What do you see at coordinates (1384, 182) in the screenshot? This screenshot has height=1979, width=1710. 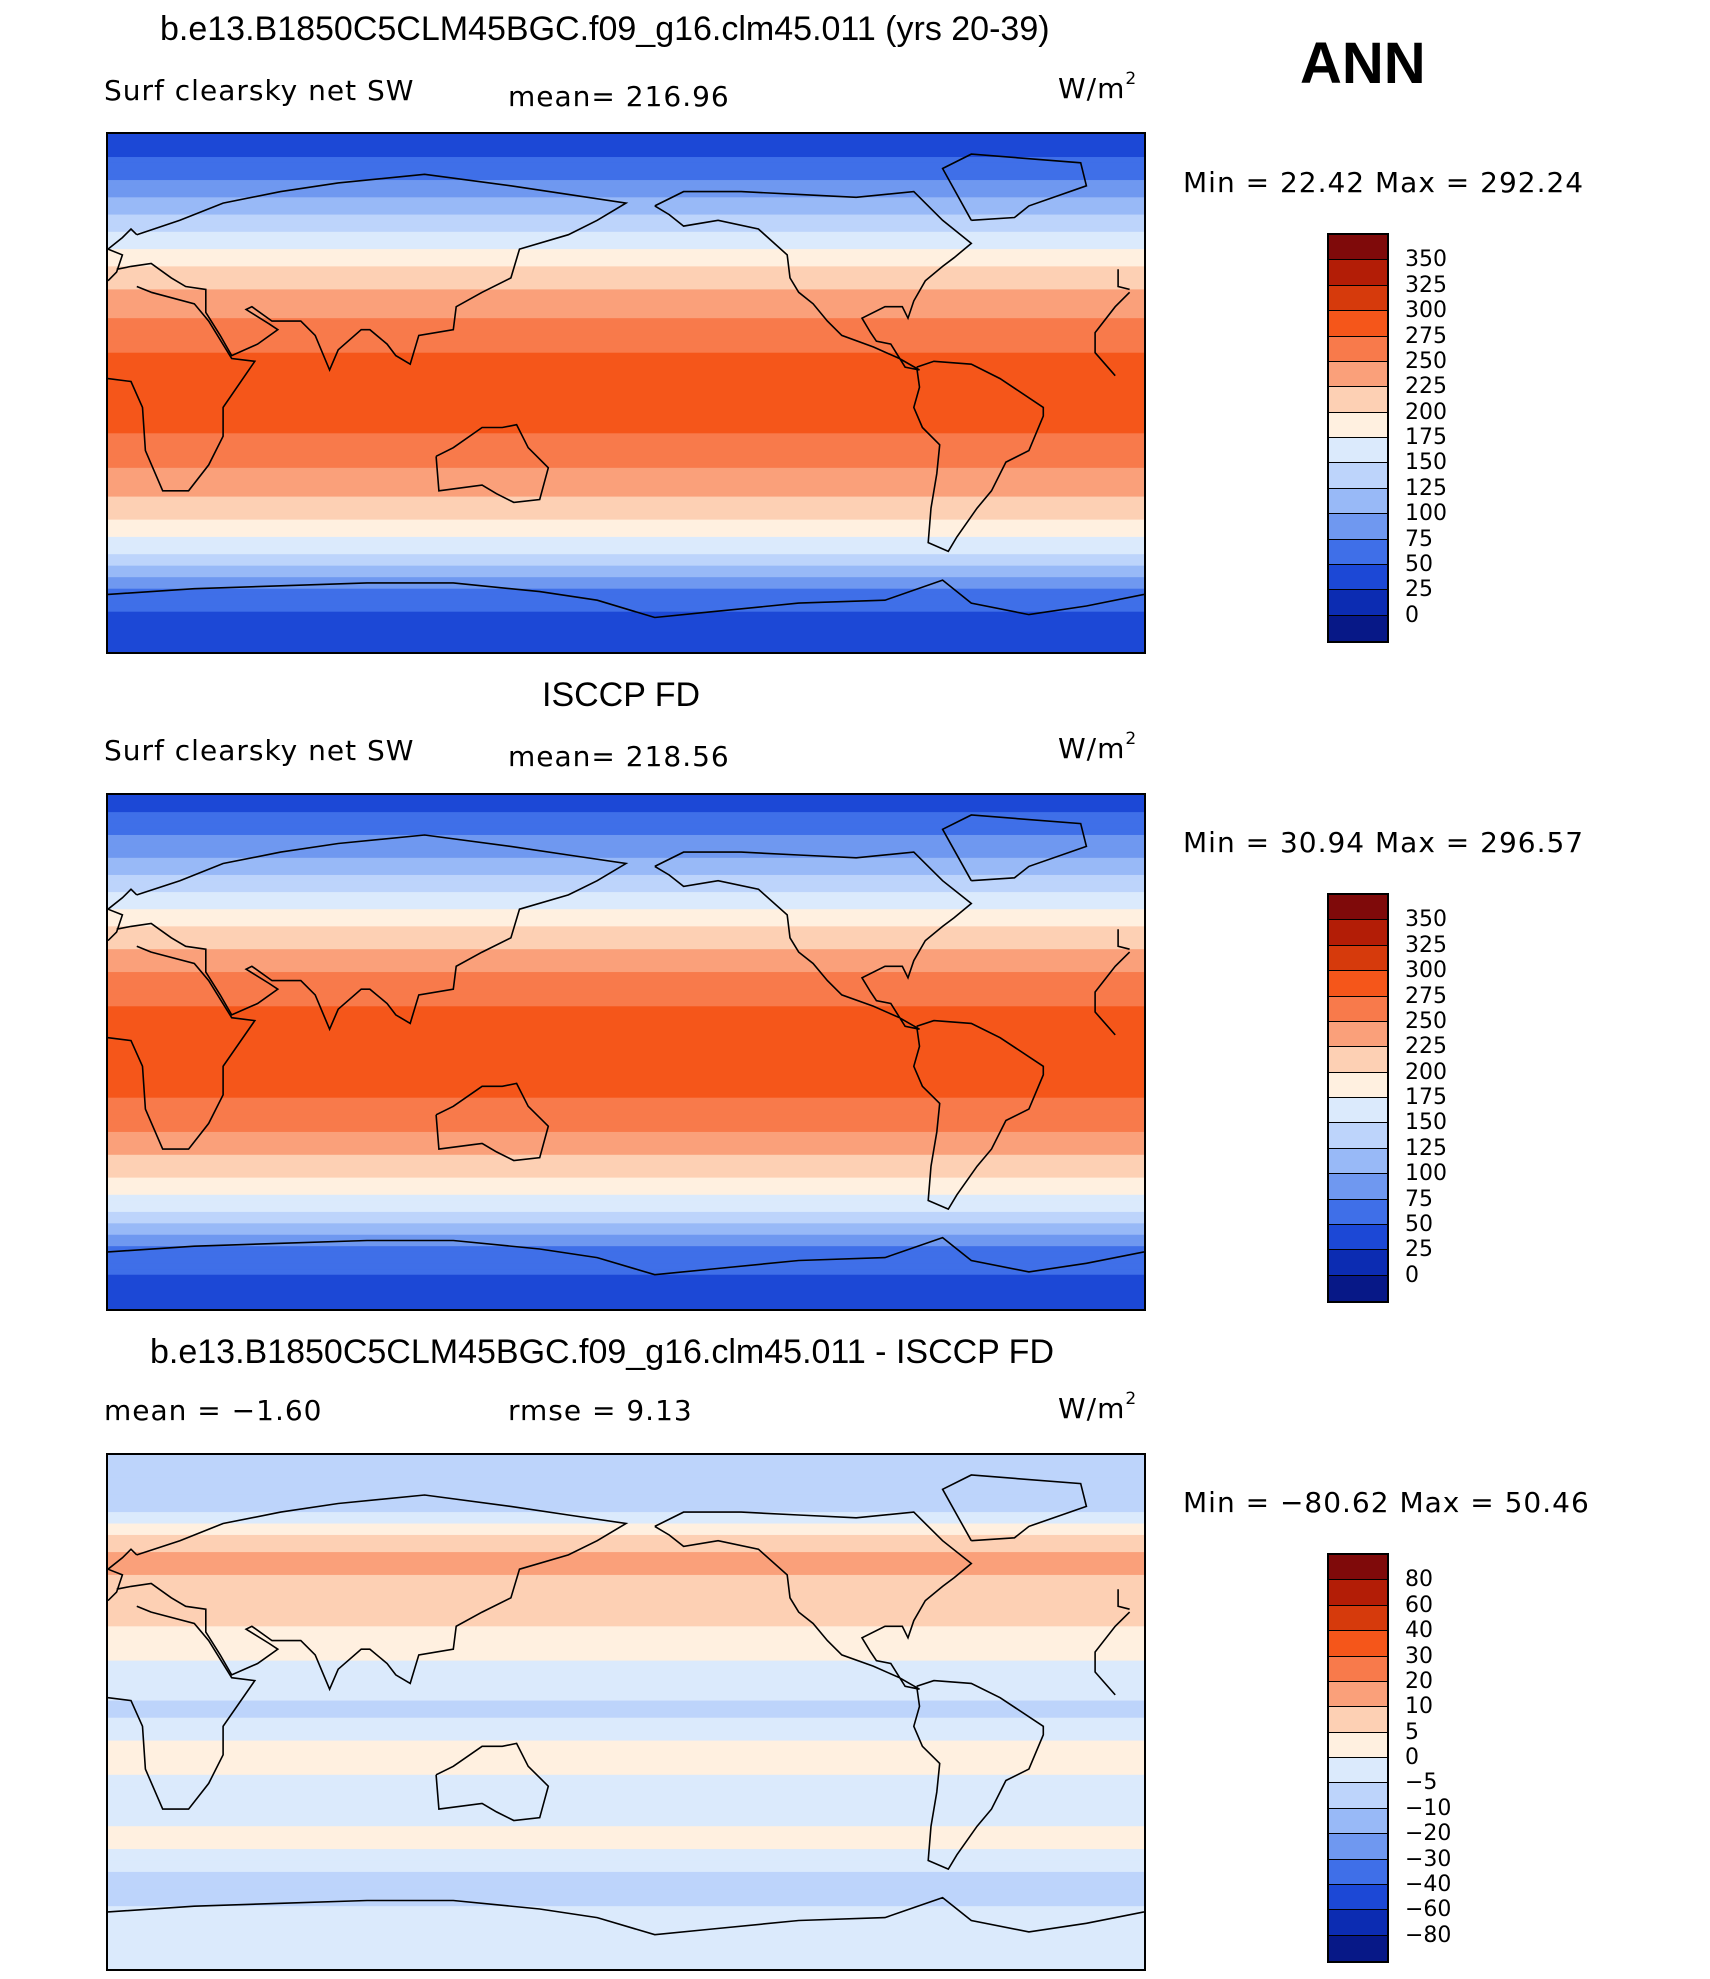 I see `minmax-label: Min = 22.42 Max = 292.24` at bounding box center [1384, 182].